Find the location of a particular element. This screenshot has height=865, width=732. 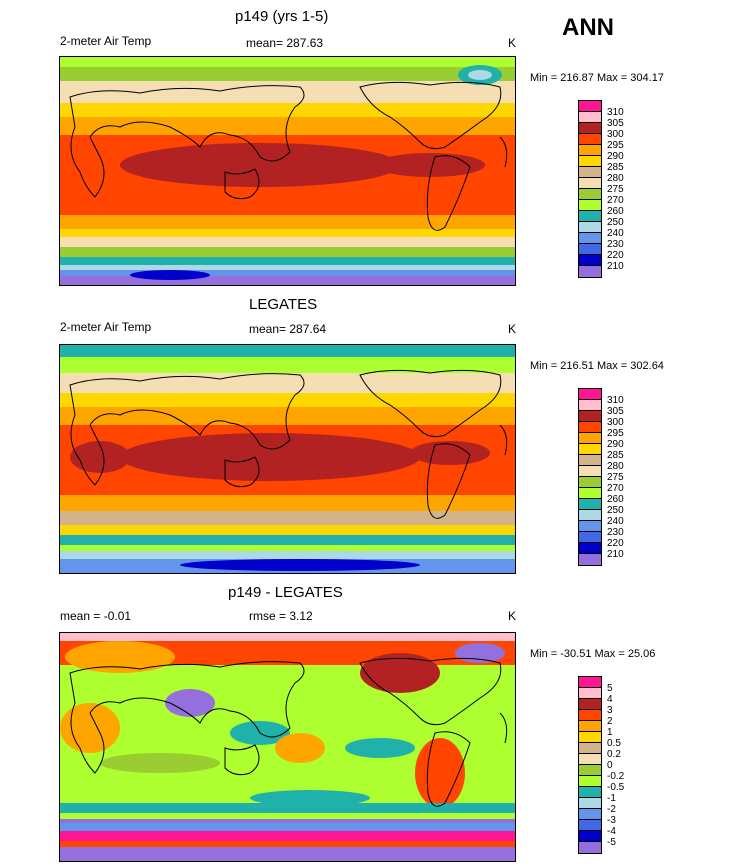

panel-3-level: -5 is located at coordinates (611, 842).